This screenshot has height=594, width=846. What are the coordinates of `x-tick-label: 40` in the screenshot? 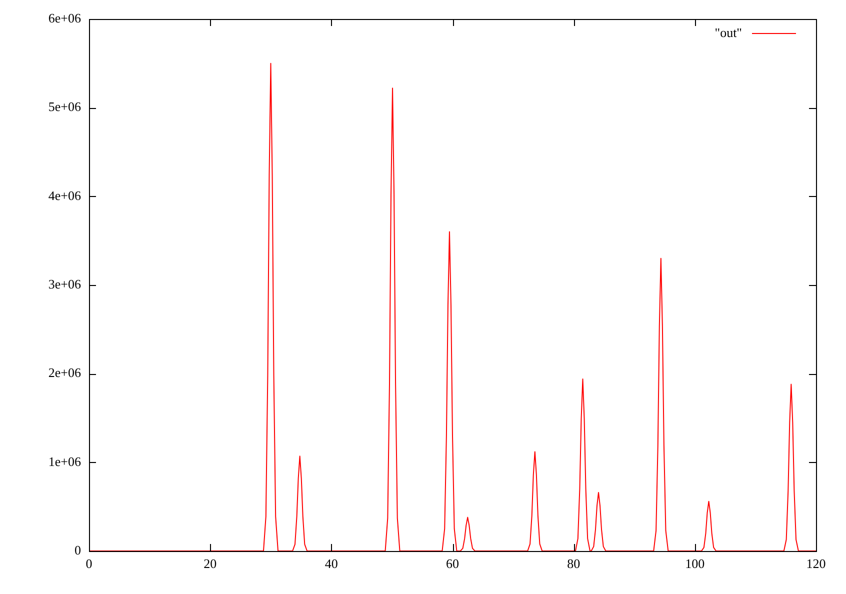 It's located at (331, 564).